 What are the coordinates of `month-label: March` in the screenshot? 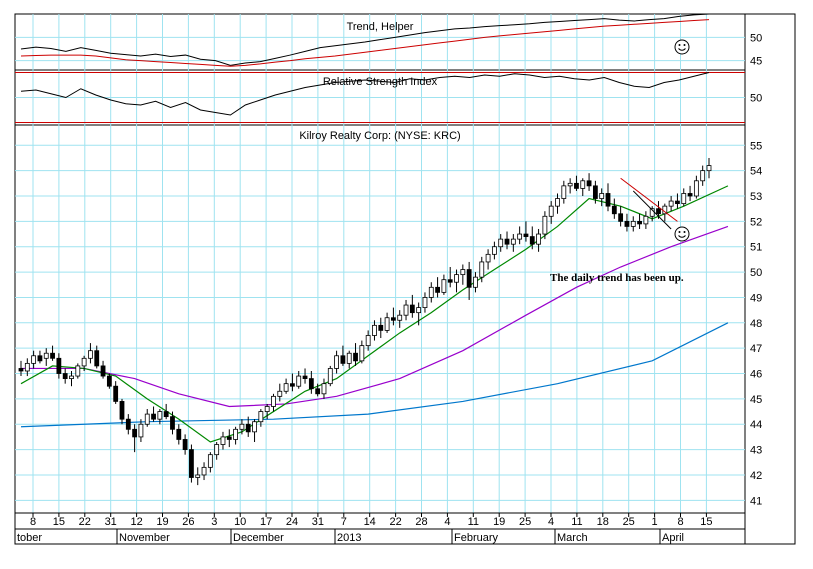 It's located at (572, 538).